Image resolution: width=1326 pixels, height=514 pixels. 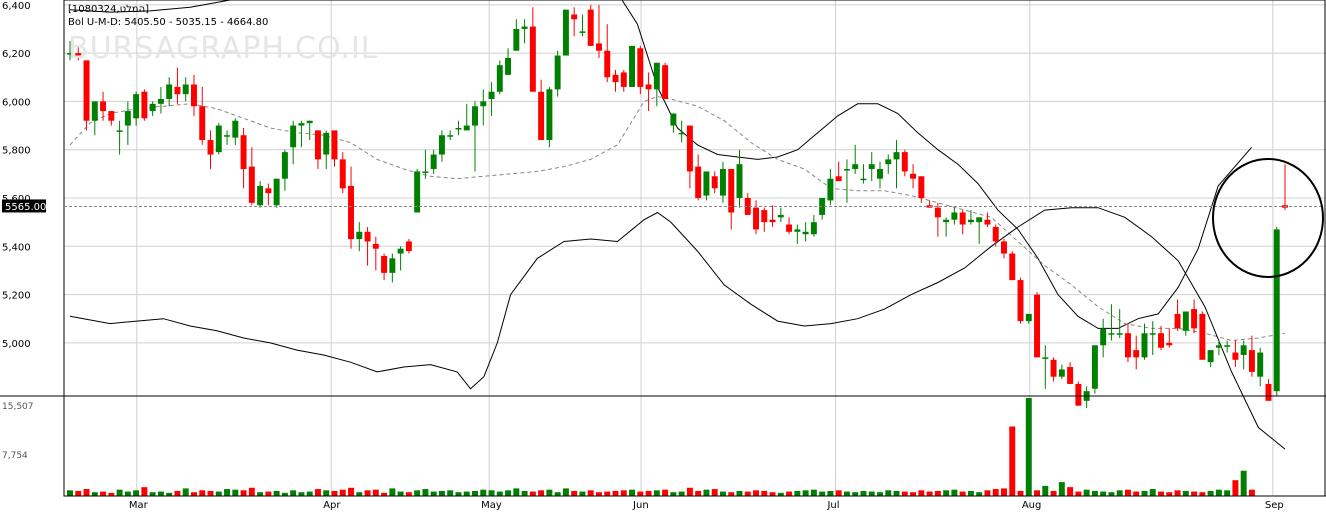 What do you see at coordinates (168, 22) in the screenshot?
I see `indicator-values: Bol U-M-D: 5405.50 - 5035.15 - 4664.80` at bounding box center [168, 22].